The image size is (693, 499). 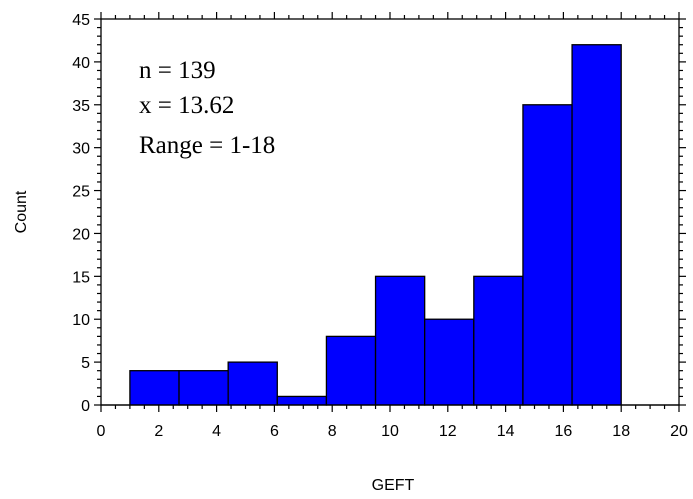 What do you see at coordinates (81, 234) in the screenshot?
I see `y-tick-label: 20` at bounding box center [81, 234].